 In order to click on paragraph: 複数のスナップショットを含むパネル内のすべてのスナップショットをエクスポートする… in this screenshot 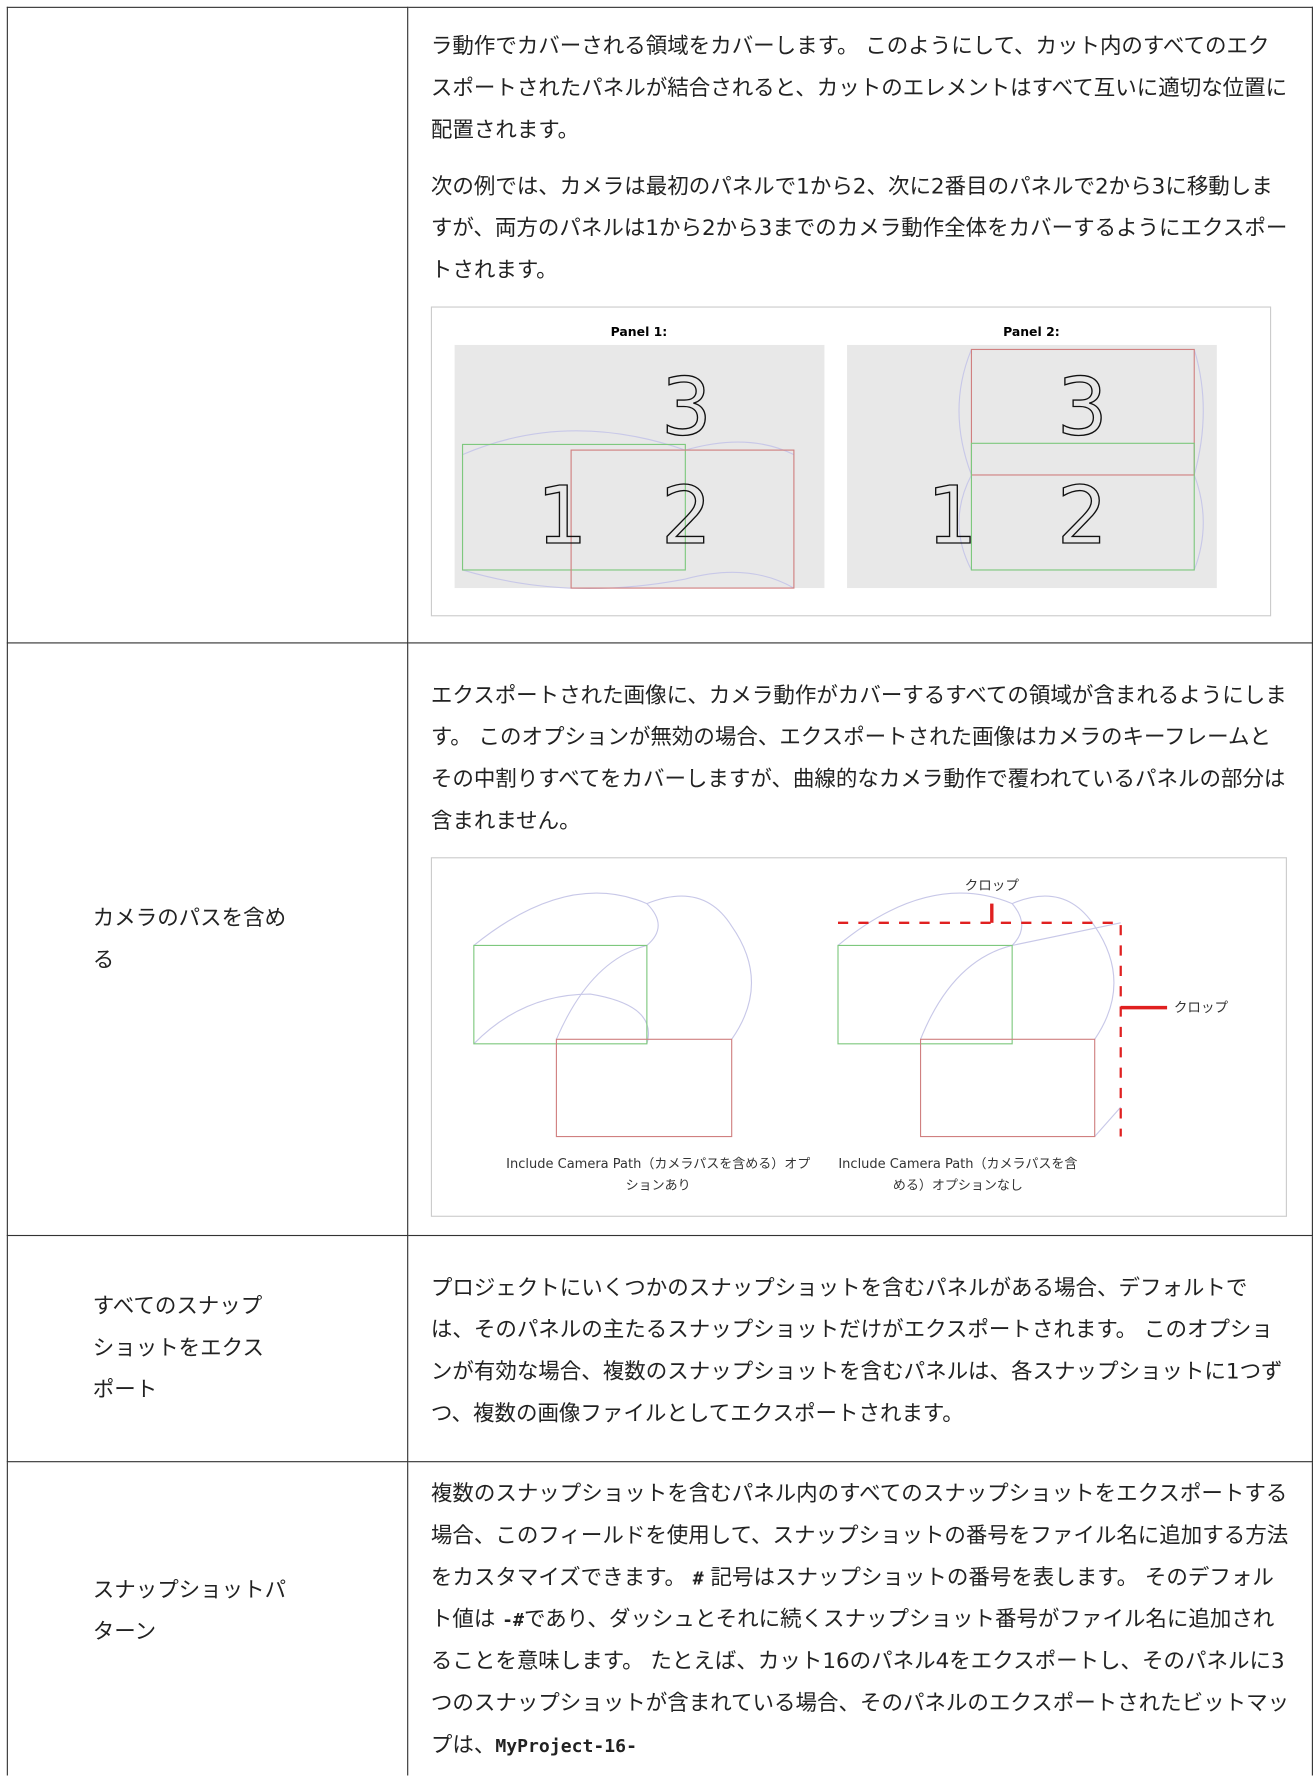, I will do `click(860, 1620)`.